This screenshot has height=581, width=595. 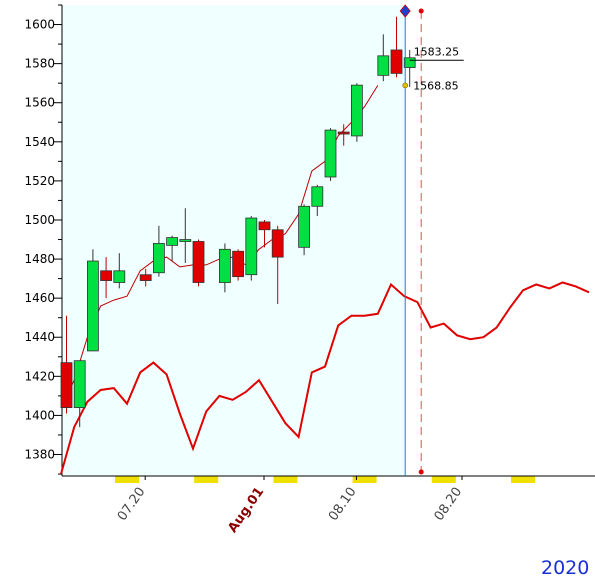 What do you see at coordinates (405, 85) in the screenshot?
I see `ma-value-dot` at bounding box center [405, 85].